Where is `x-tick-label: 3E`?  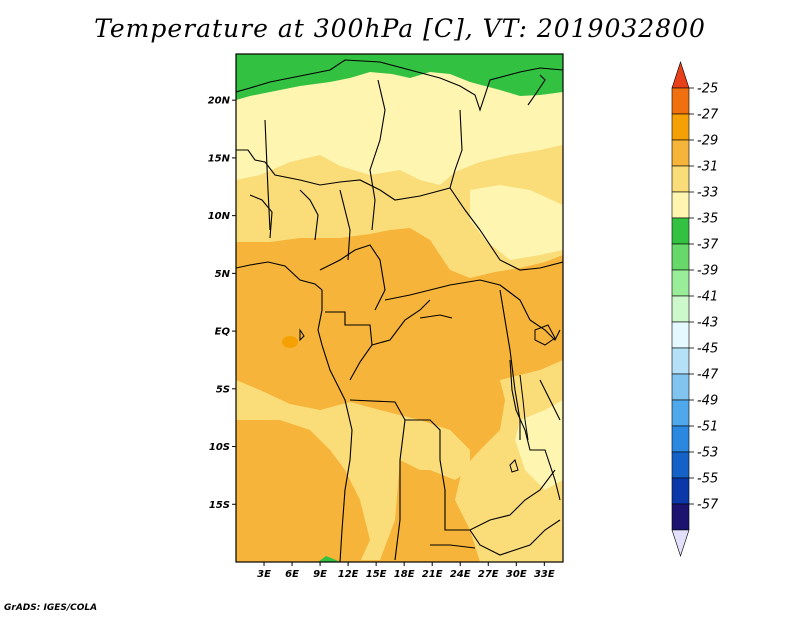
x-tick-label: 3E is located at coordinates (264, 574).